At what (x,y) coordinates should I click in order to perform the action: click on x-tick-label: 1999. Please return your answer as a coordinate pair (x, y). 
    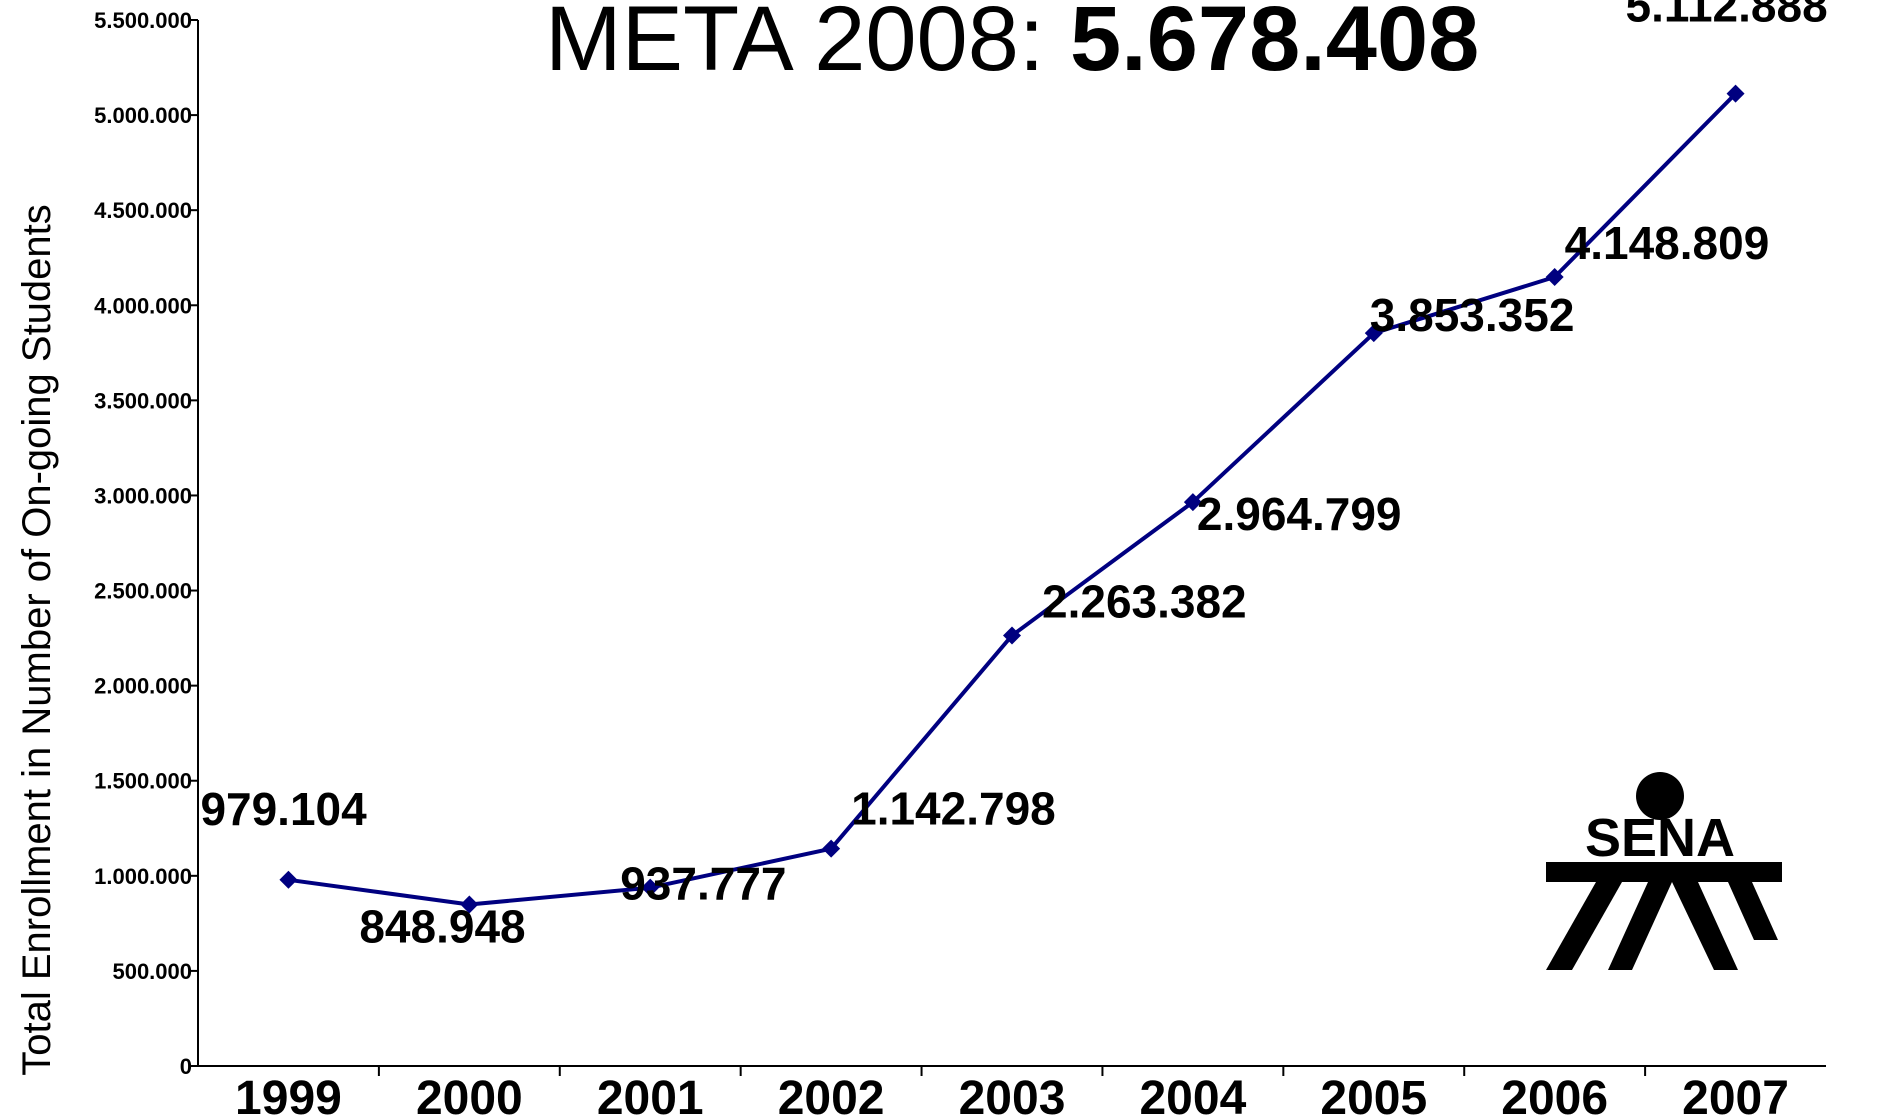
    Looking at the image, I should click on (288, 1095).